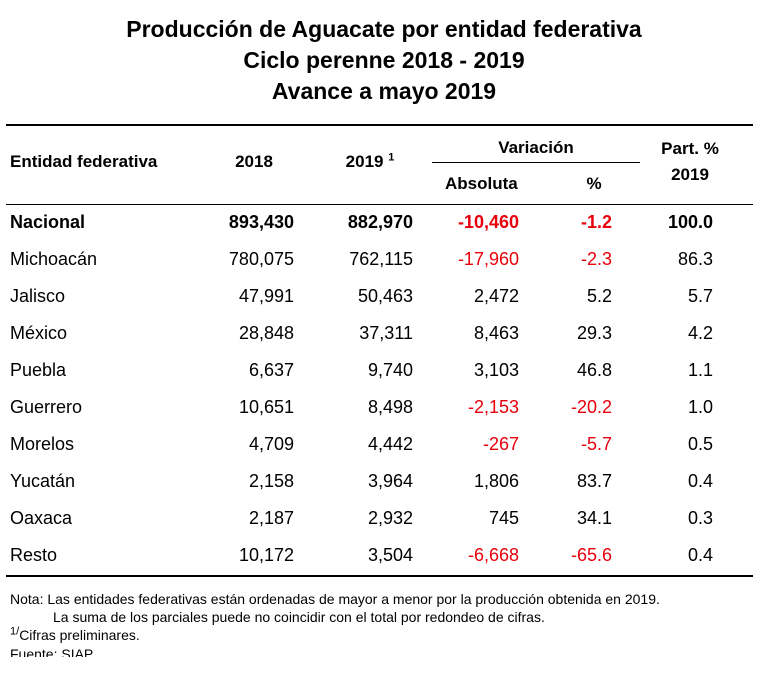 The image size is (768, 676). I want to click on cell-part: 0.5, so click(700, 444).